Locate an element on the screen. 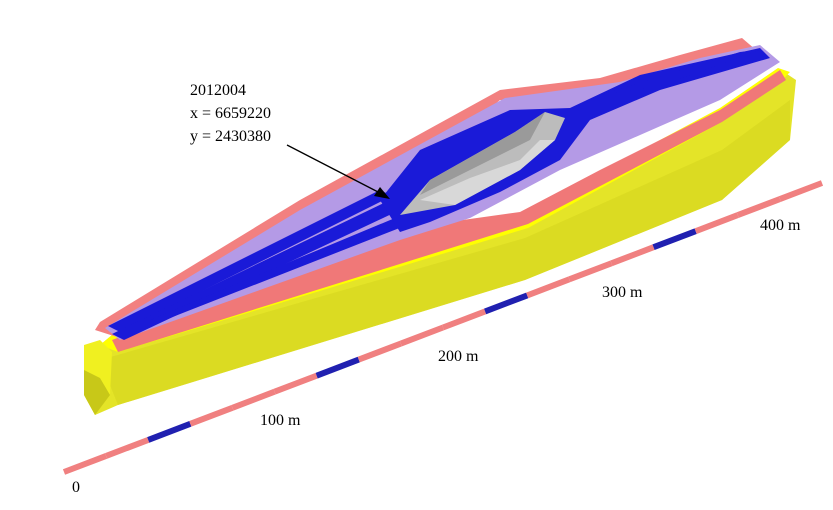 The height and width of the screenshot is (510, 833). pit-wall is located at coordinates (482, 153).